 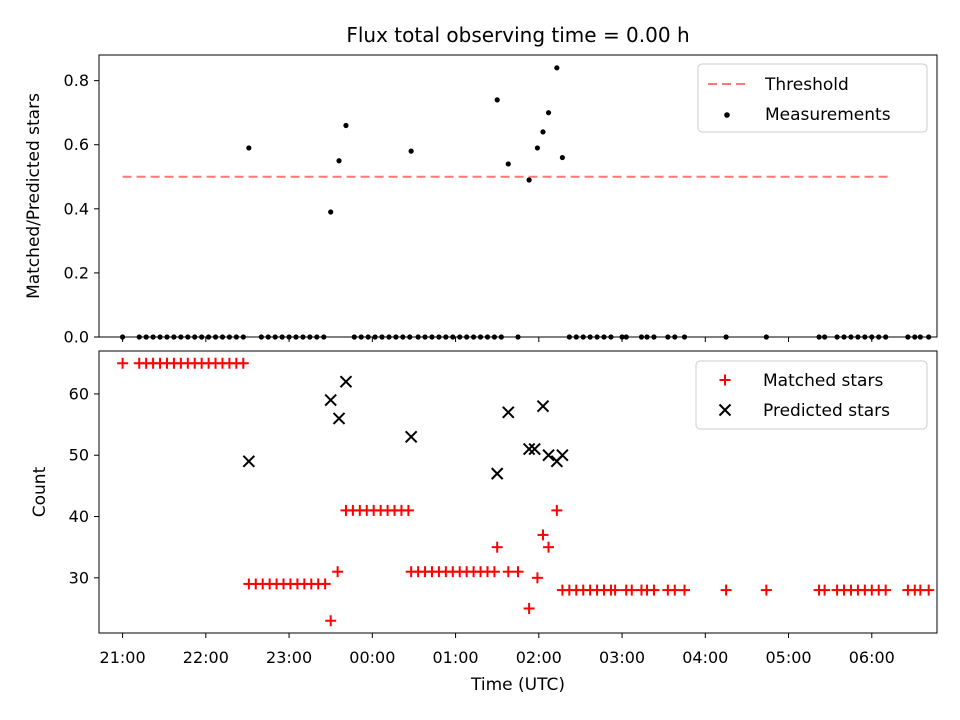 I want to click on top-legend: Threshold Measurements, so click(x=812, y=98).